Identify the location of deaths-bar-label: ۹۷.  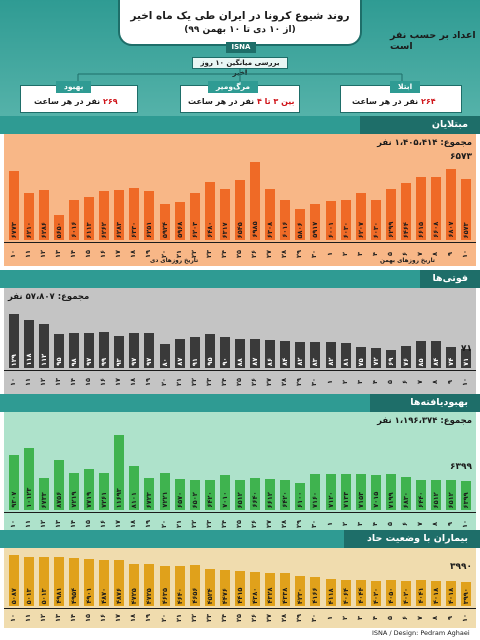
(149, 361).